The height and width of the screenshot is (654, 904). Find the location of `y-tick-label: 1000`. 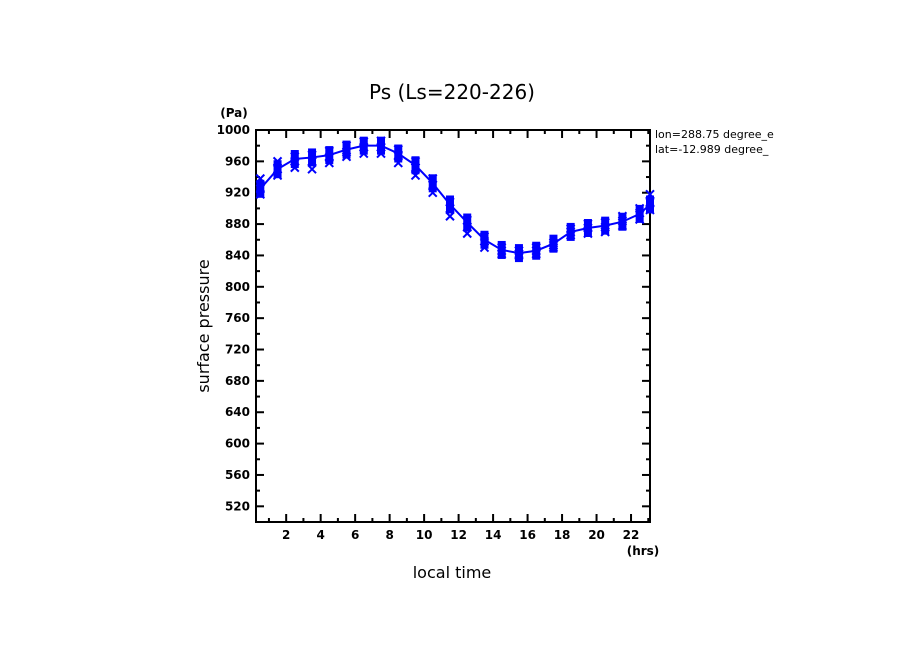

y-tick-label: 1000 is located at coordinates (233, 130).